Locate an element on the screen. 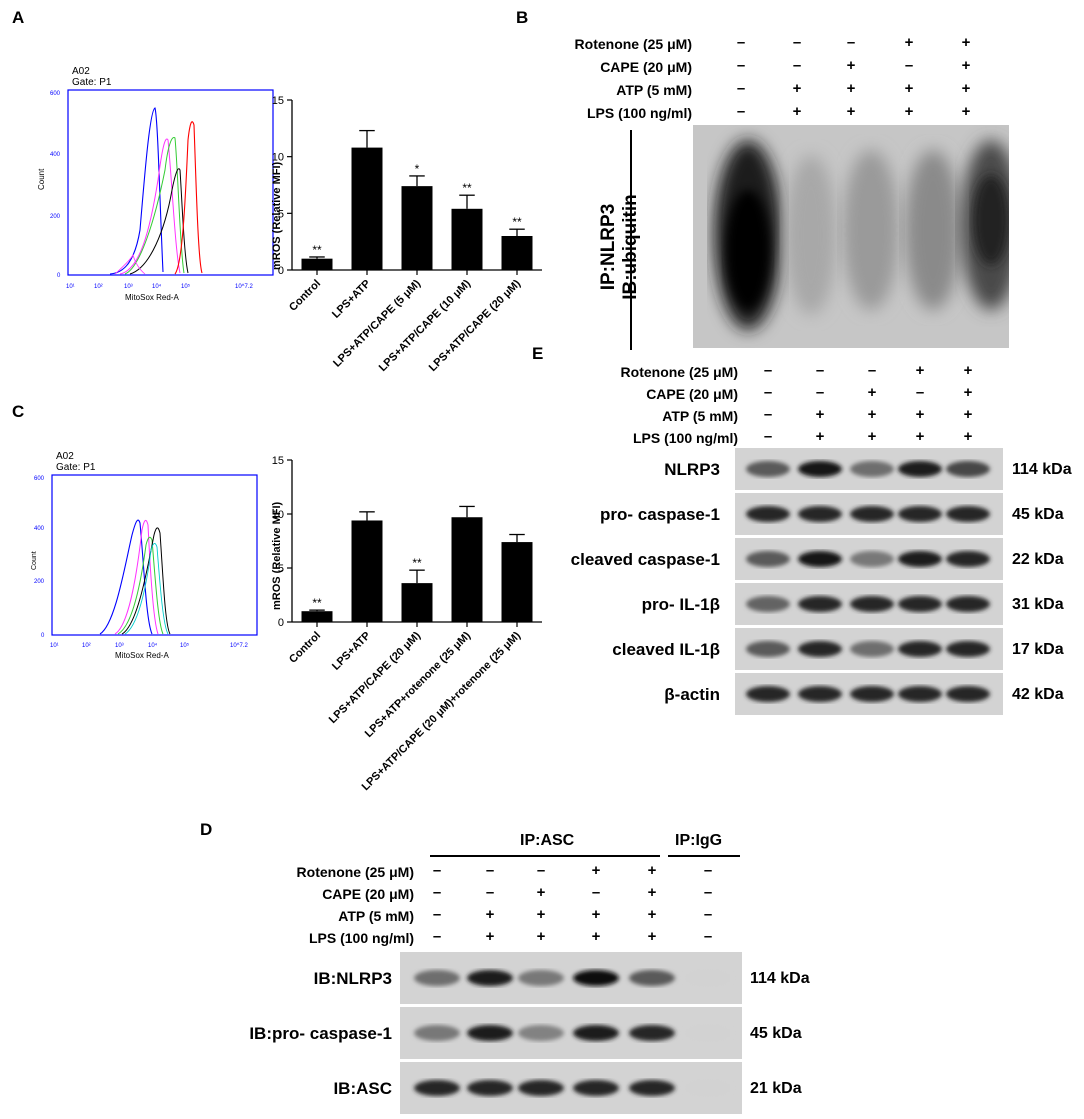 The height and width of the screenshot is (1119, 1084). cond-atp-b: ATP (5 mM) is located at coordinates (654, 90).